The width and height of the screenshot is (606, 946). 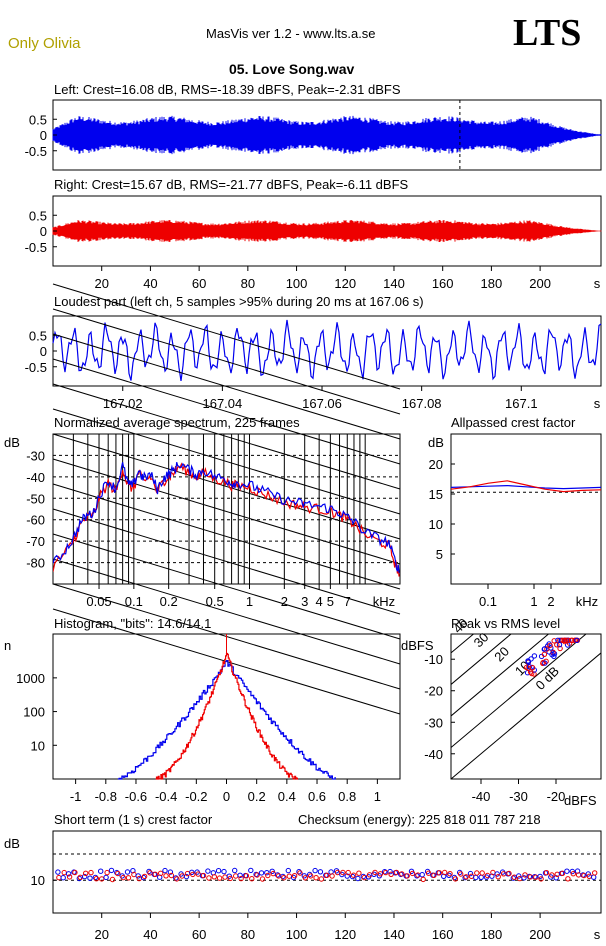 What do you see at coordinates (540, 934) in the screenshot?
I see `stcrest-xtick: 200` at bounding box center [540, 934].